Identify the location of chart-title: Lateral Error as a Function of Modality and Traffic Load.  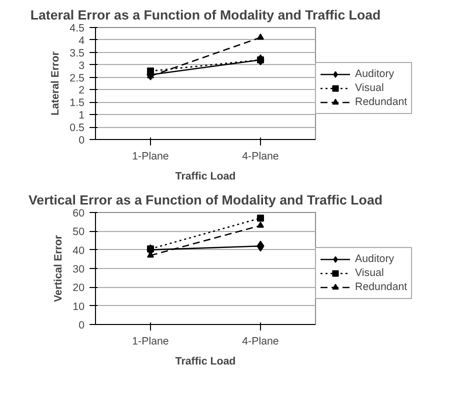
(205, 15).